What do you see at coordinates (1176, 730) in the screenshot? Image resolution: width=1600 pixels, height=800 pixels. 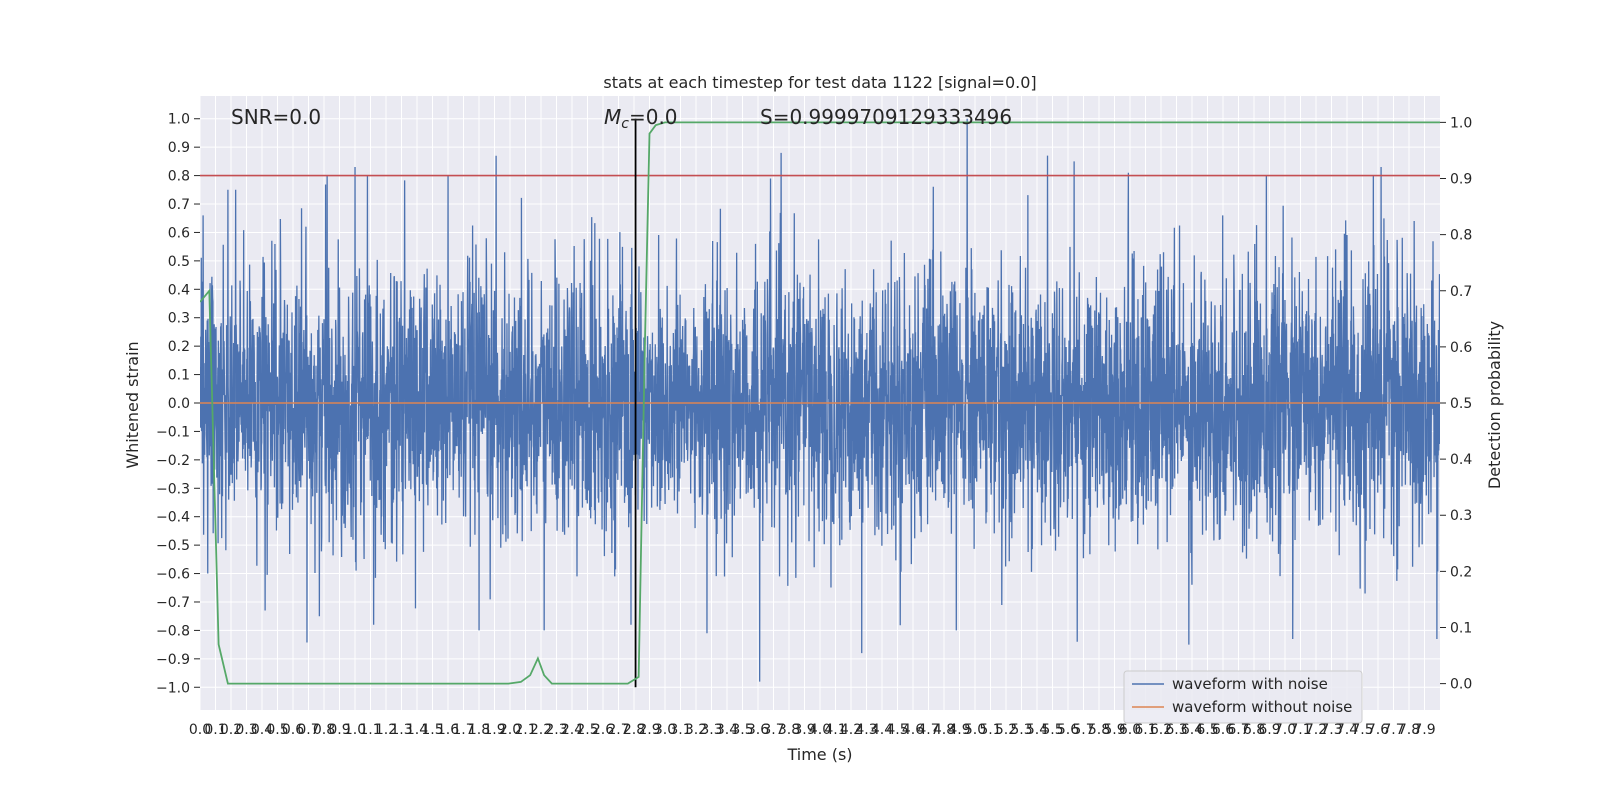 I see `x-tick-label: 6.3` at bounding box center [1176, 730].